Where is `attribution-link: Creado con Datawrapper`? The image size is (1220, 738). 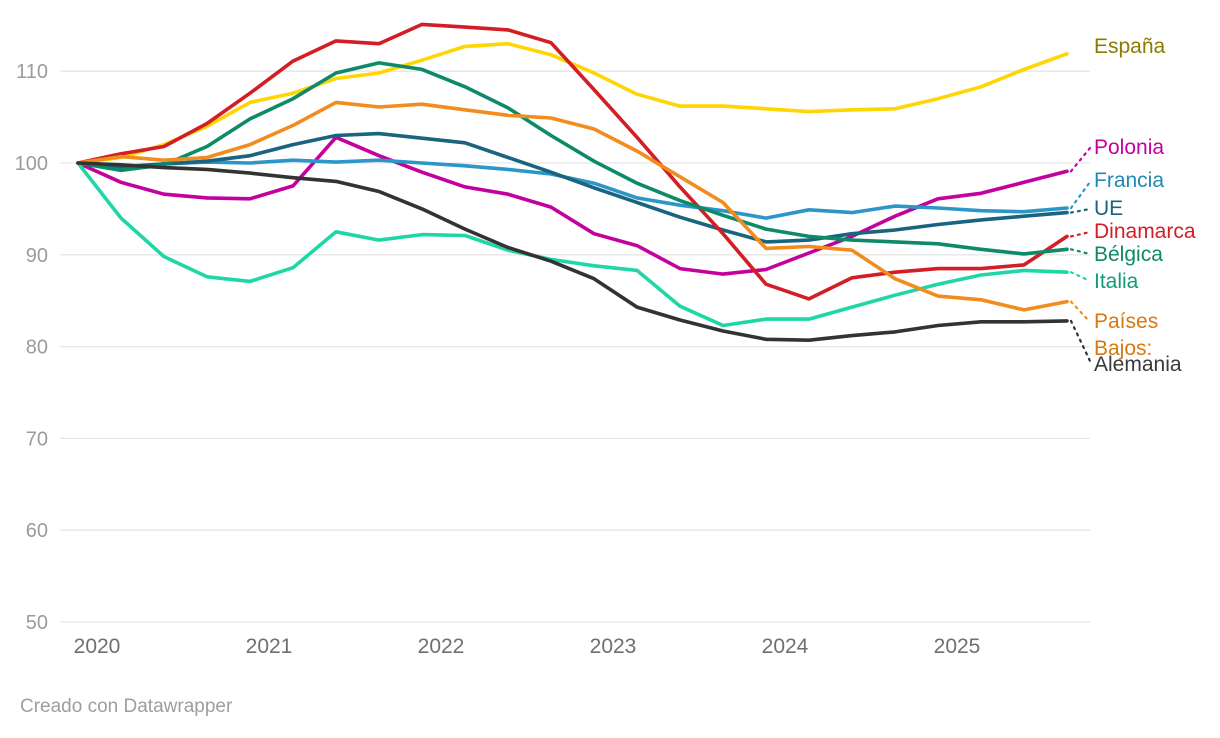
attribution-link: Creado con Datawrapper is located at coordinates (126, 706).